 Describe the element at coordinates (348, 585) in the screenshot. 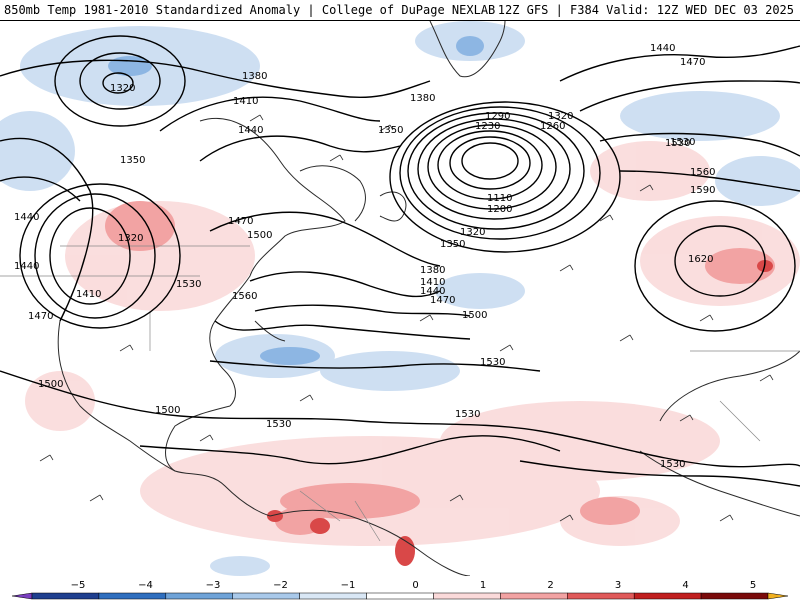

I see `scale-tick-label: −1` at that location.